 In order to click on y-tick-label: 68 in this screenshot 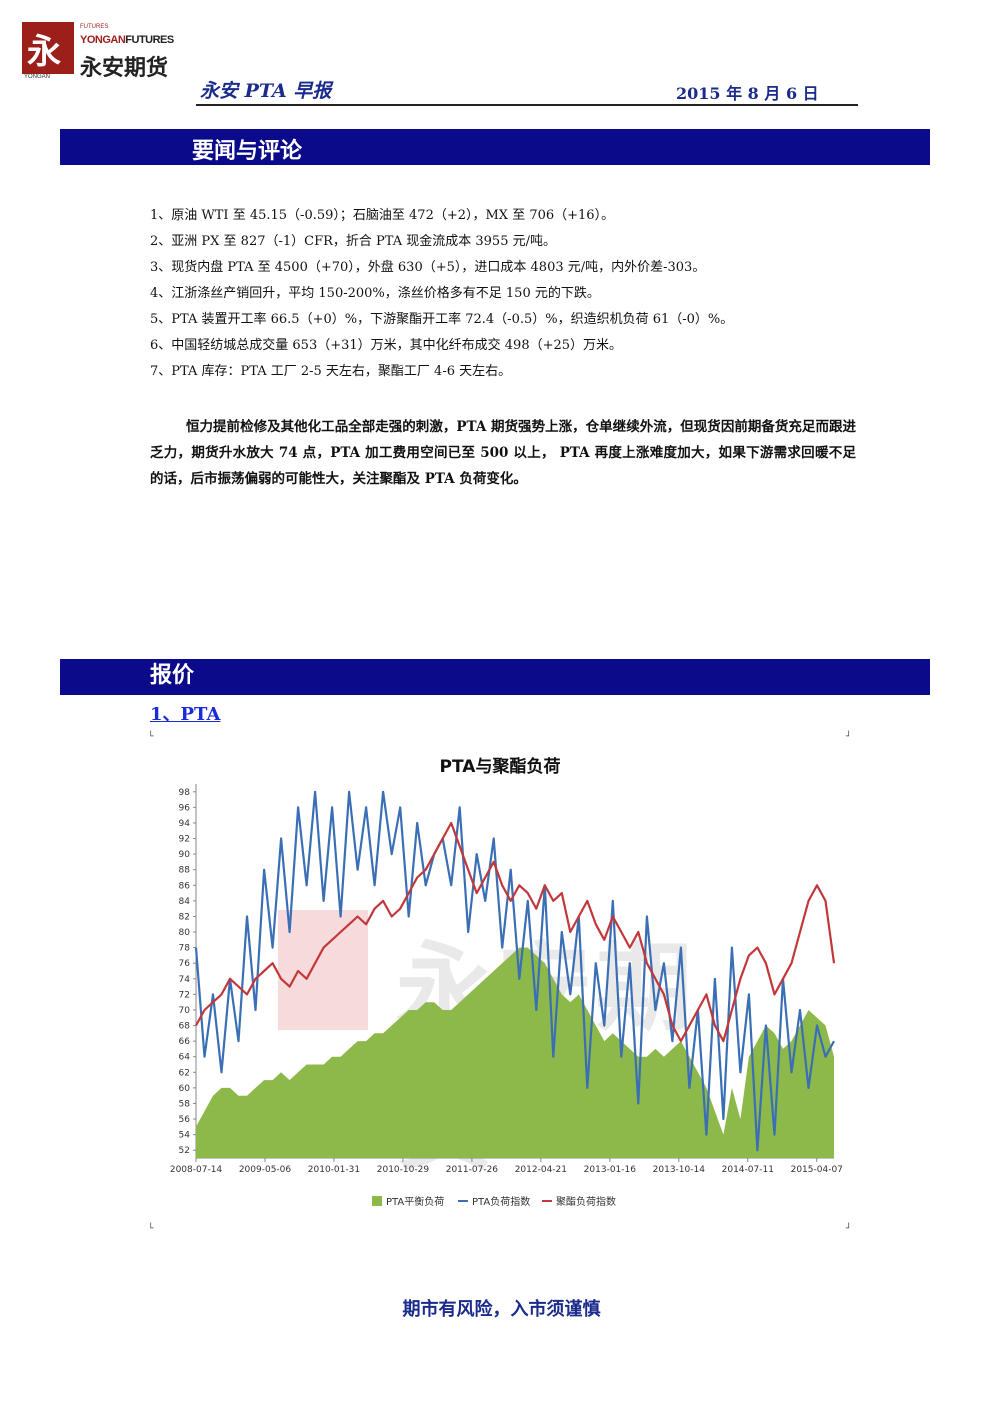, I will do `click(185, 1027)`.